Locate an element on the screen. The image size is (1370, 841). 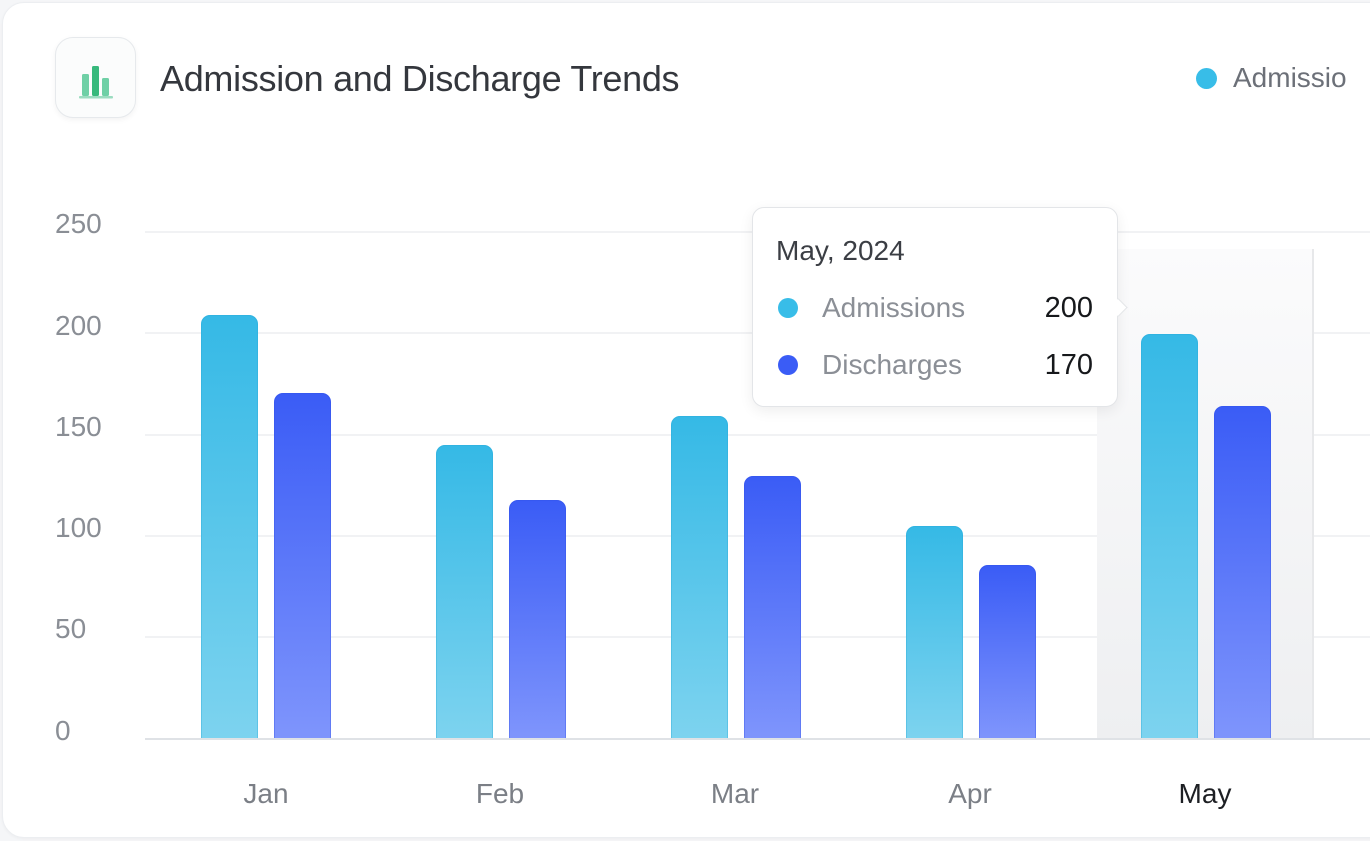
tooltip-label: Discharges is located at coordinates (892, 364).